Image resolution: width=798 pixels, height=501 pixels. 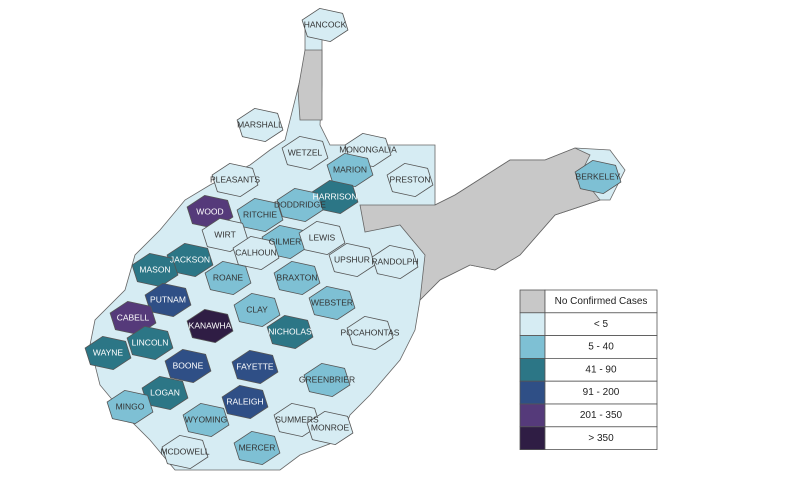 I want to click on county-label: RALEIGH, so click(x=244, y=401).